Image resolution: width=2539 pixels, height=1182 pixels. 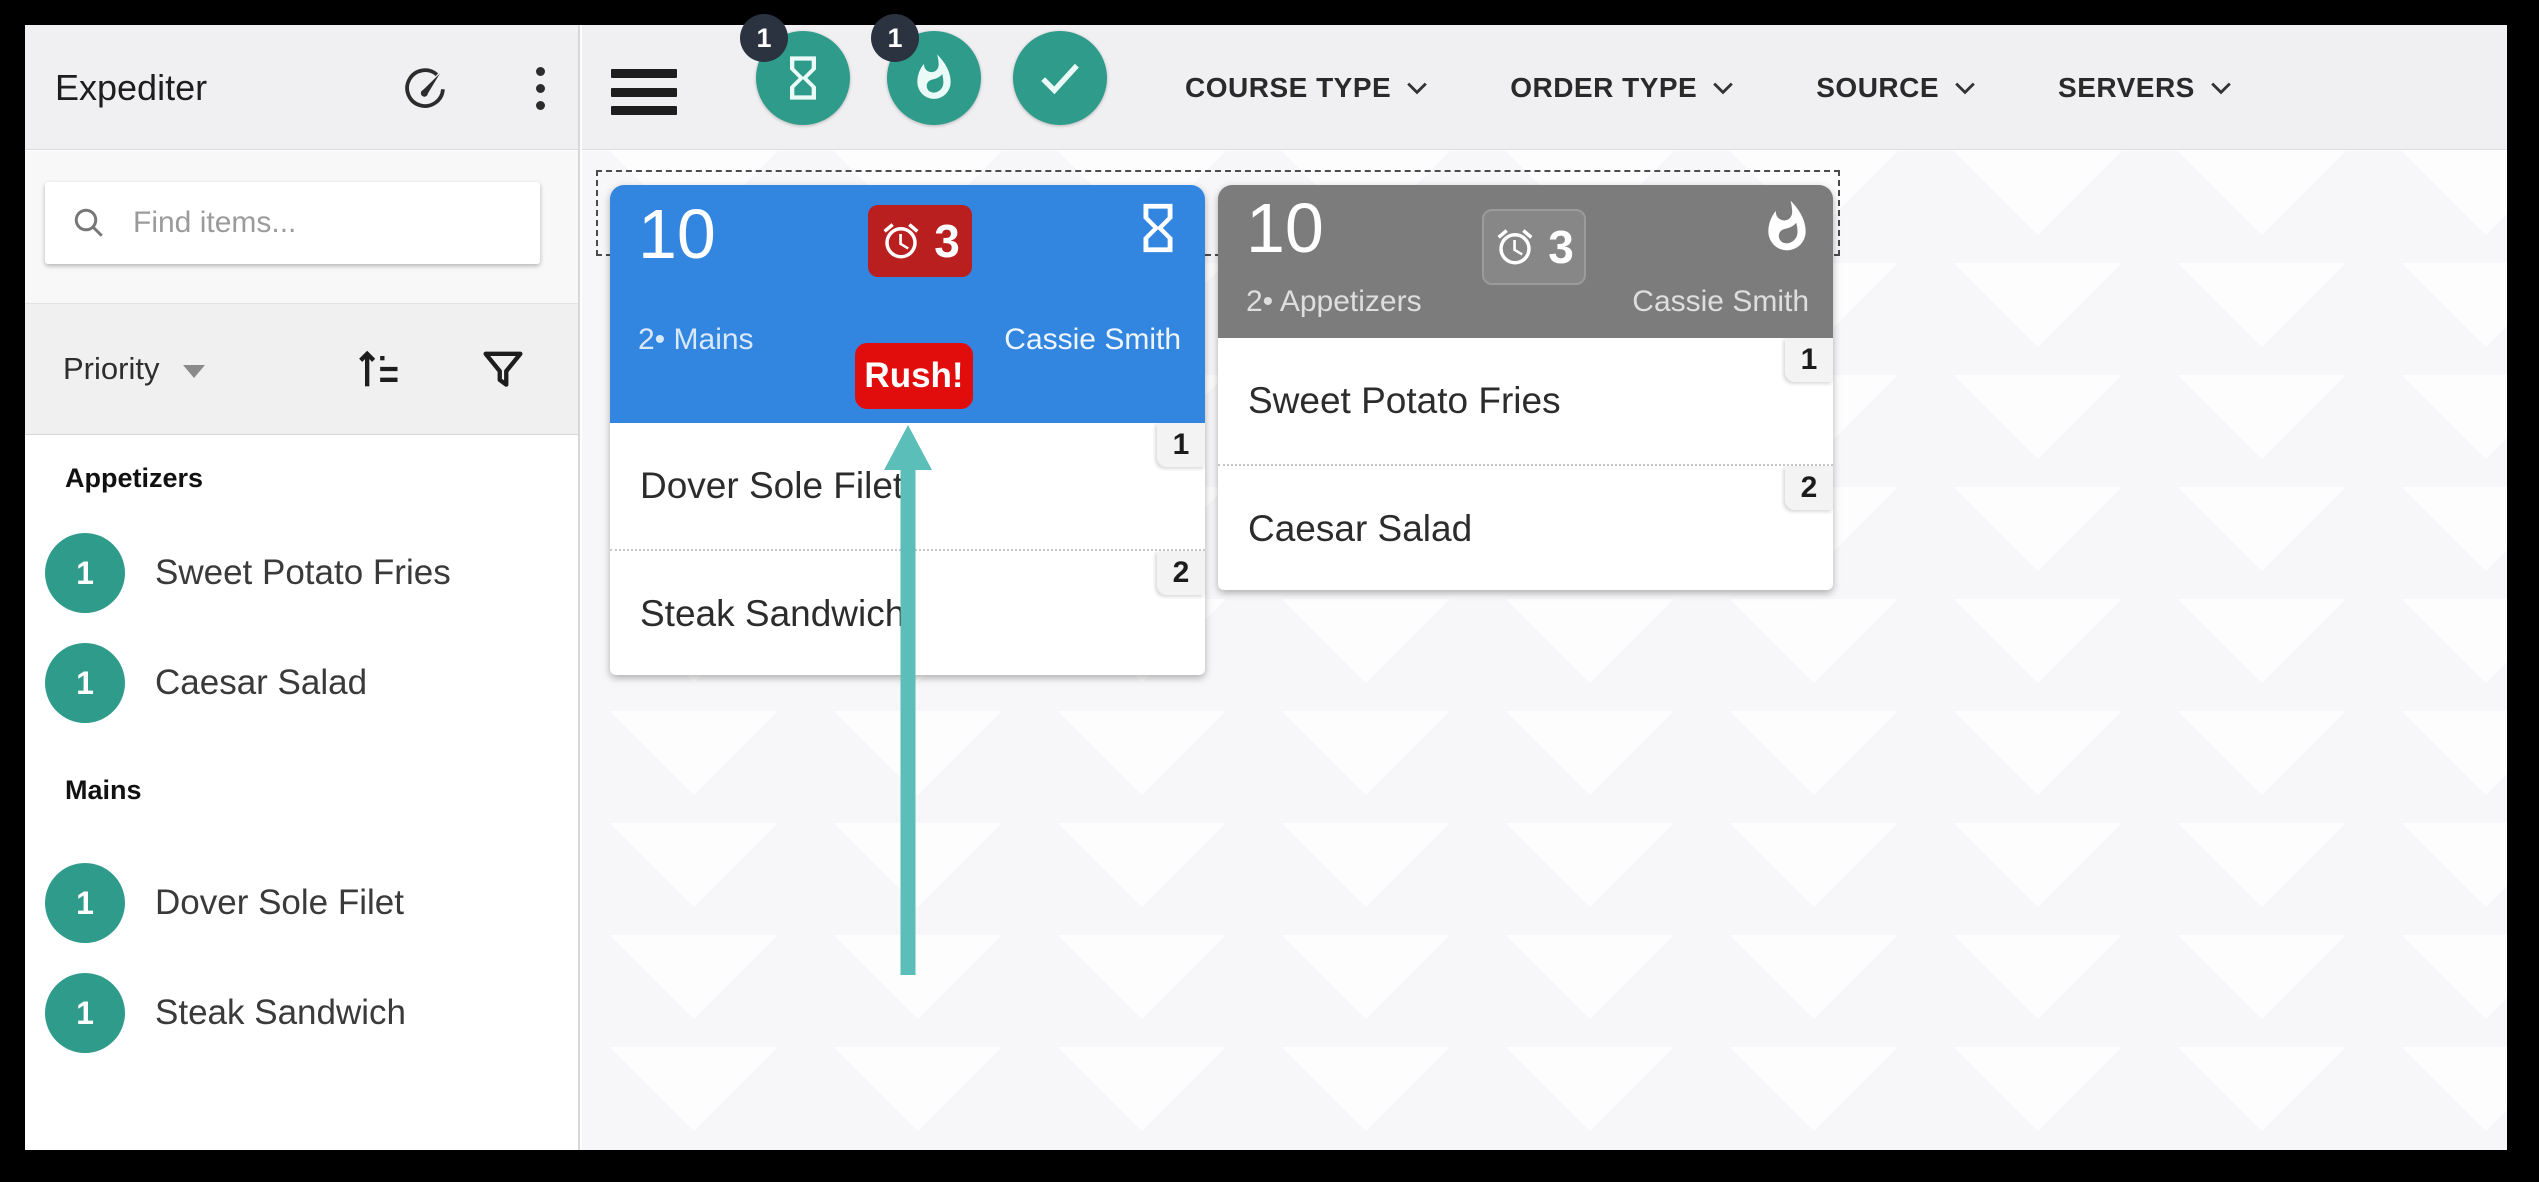 What do you see at coordinates (764, 38) in the screenshot?
I see `delayed-count-badge: 1` at bounding box center [764, 38].